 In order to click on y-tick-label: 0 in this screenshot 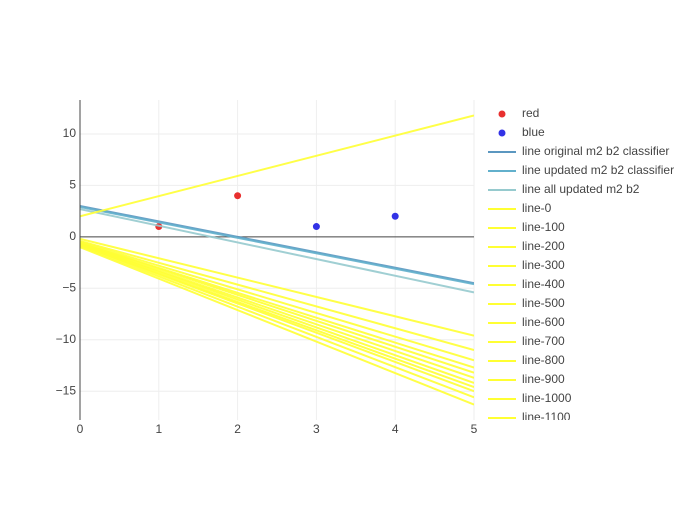, I will do `click(72, 236)`.